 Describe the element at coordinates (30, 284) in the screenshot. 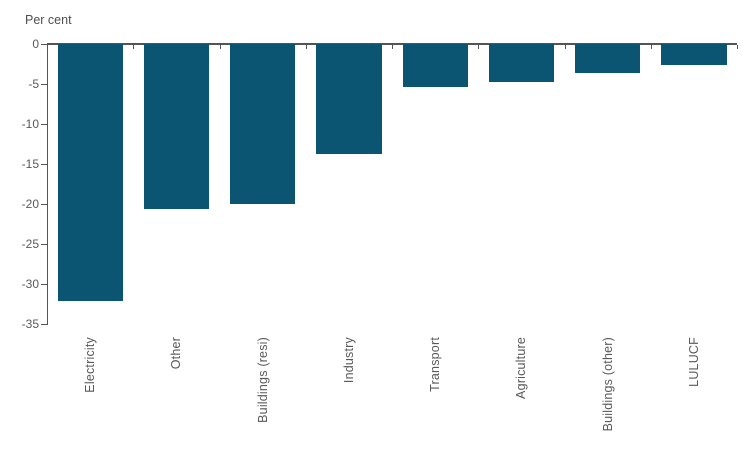

I see `y-tick-label: -30` at that location.